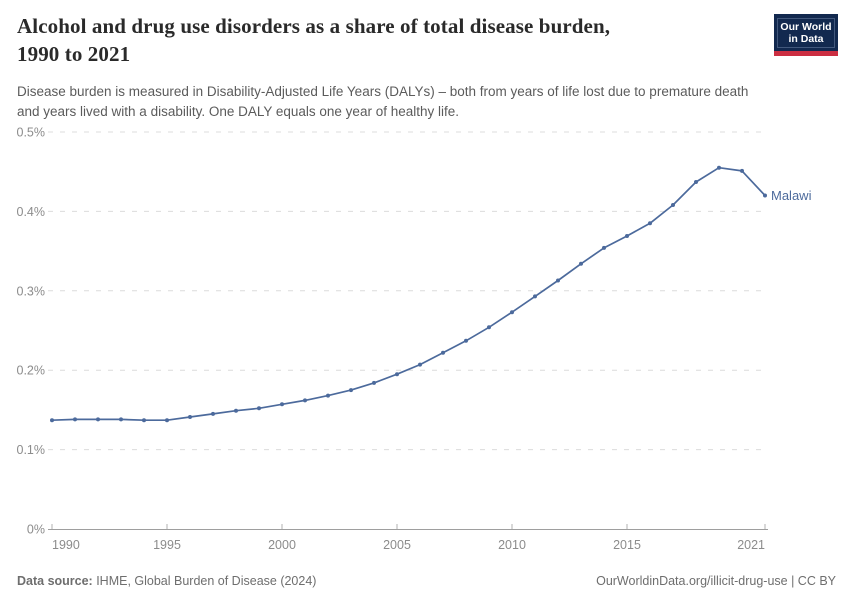 Image resolution: width=850 pixels, height=600 pixels. I want to click on data-source-text: IHME, Global Burden of Disease (2024), so click(204, 581).